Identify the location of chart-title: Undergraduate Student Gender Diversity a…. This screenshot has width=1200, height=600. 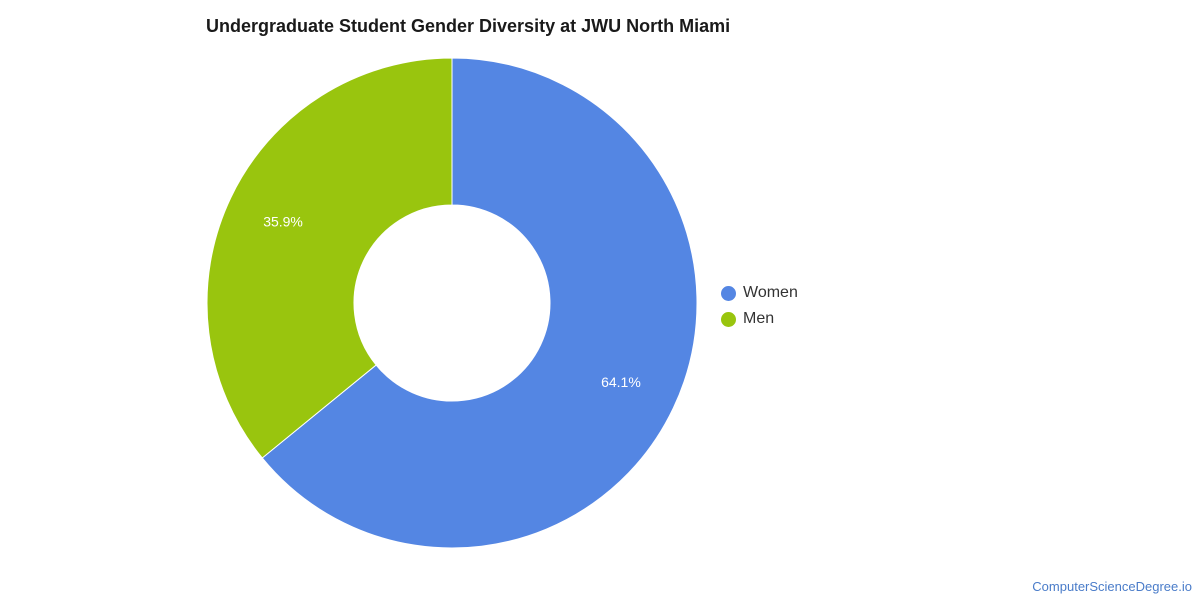
(468, 26).